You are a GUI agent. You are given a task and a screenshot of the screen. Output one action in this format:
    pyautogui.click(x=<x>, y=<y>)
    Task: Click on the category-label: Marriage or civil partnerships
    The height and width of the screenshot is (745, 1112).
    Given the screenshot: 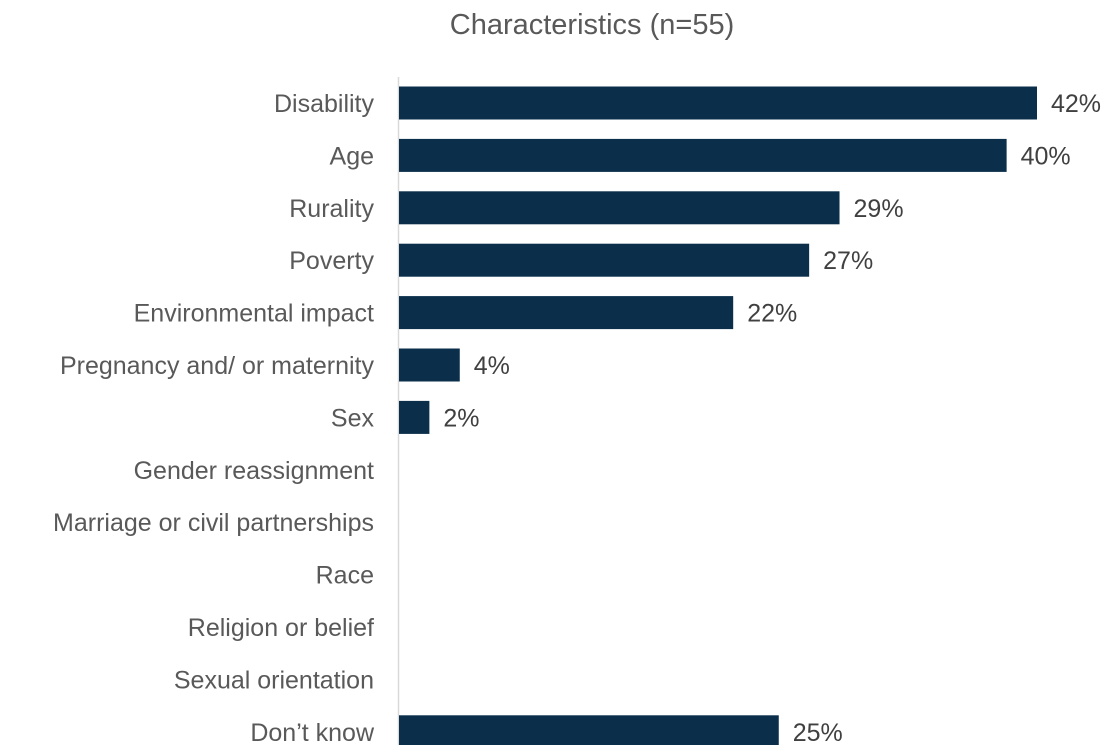 What is the action you would take?
    pyautogui.click(x=213, y=523)
    